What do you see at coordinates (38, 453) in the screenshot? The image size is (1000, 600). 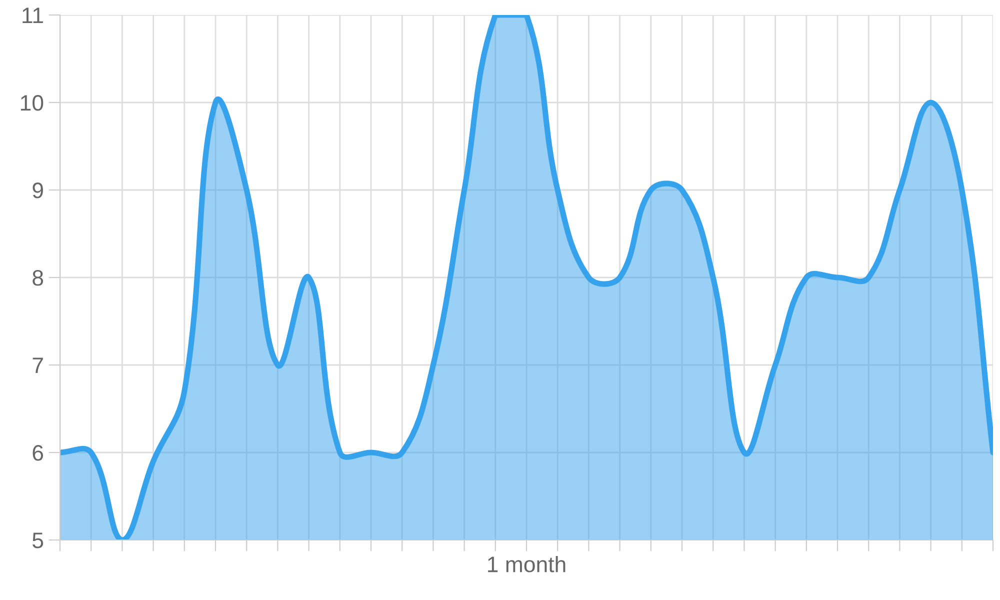 I see `y-tick-label: 6` at bounding box center [38, 453].